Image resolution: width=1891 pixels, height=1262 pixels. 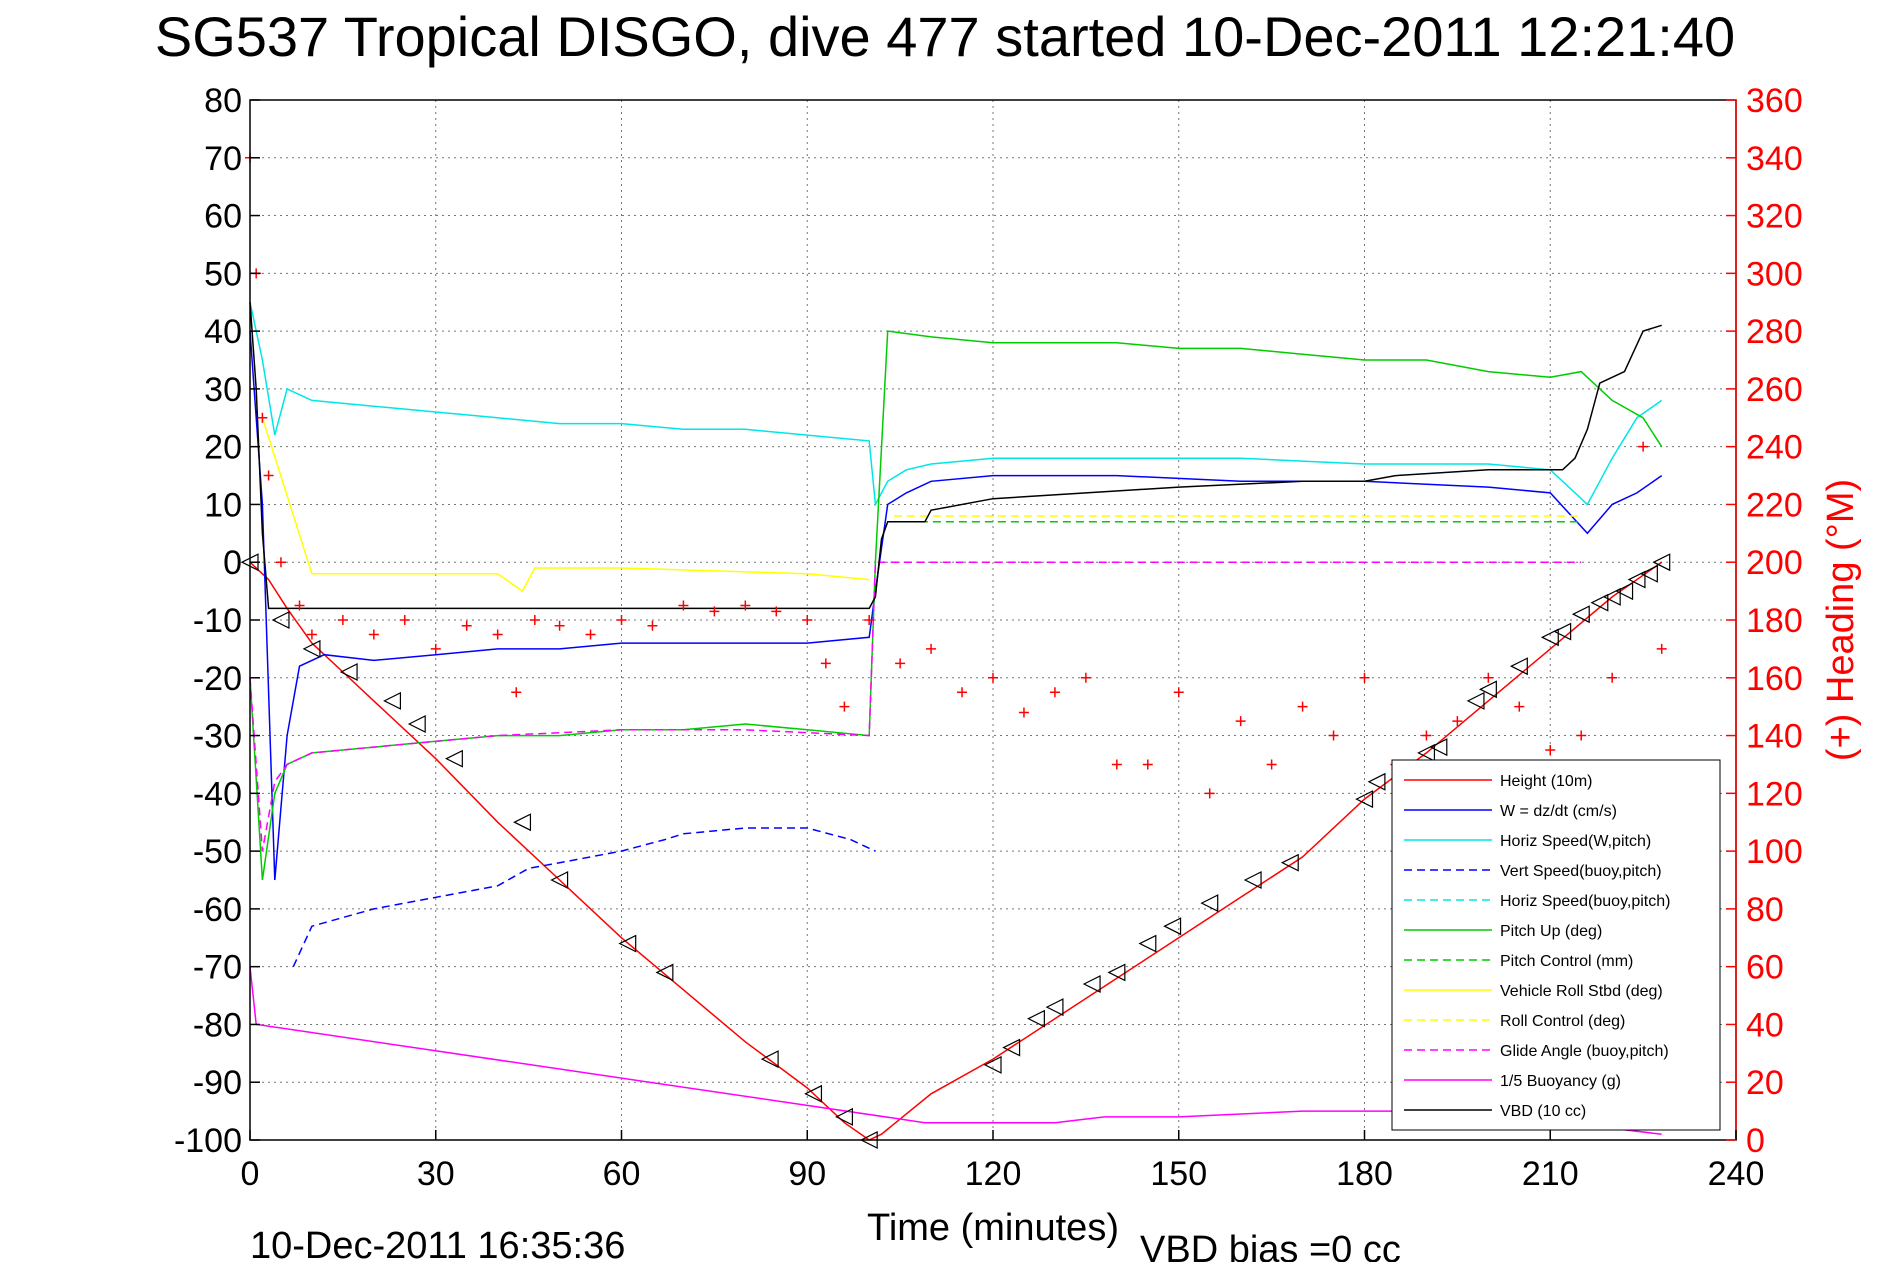 What do you see at coordinates (217, 679) in the screenshot?
I see `y-tick-label: -20` at bounding box center [217, 679].